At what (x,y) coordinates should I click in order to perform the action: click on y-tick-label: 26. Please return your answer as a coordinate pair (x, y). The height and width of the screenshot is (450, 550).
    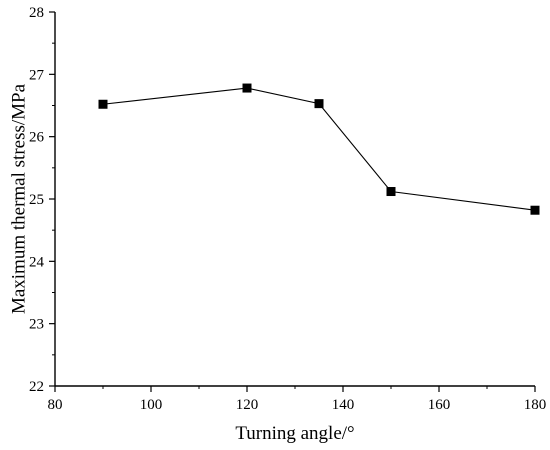
    Looking at the image, I should click on (37, 138).